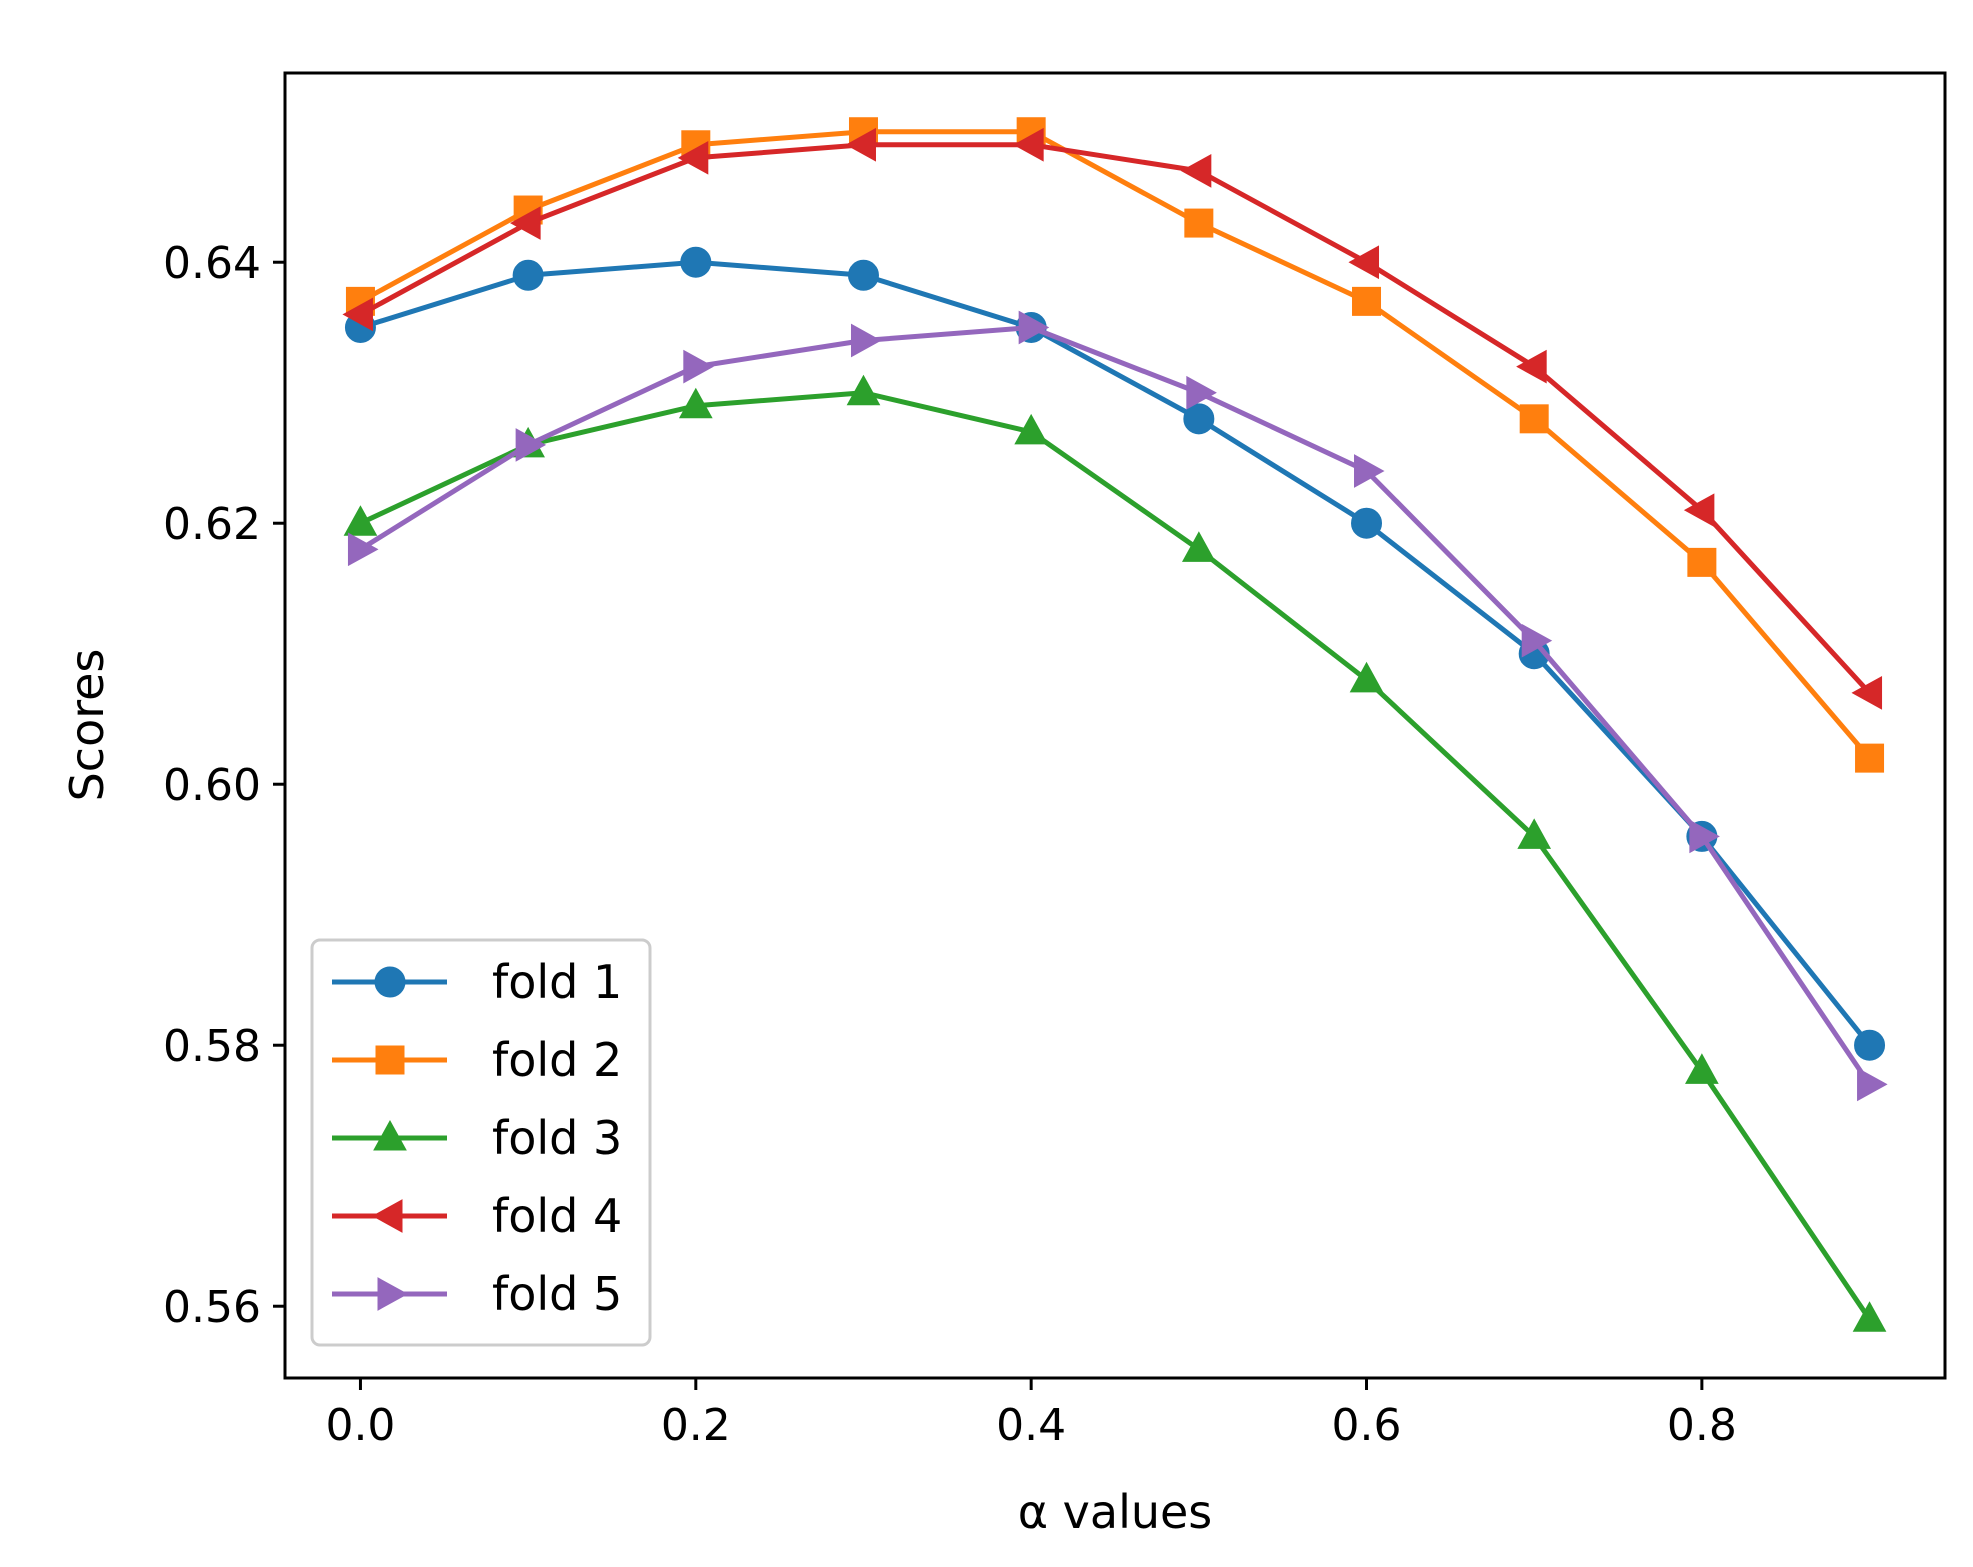 This screenshot has height=1567, width=1973. I want to click on legend-label: fold 5, so click(557, 1294).